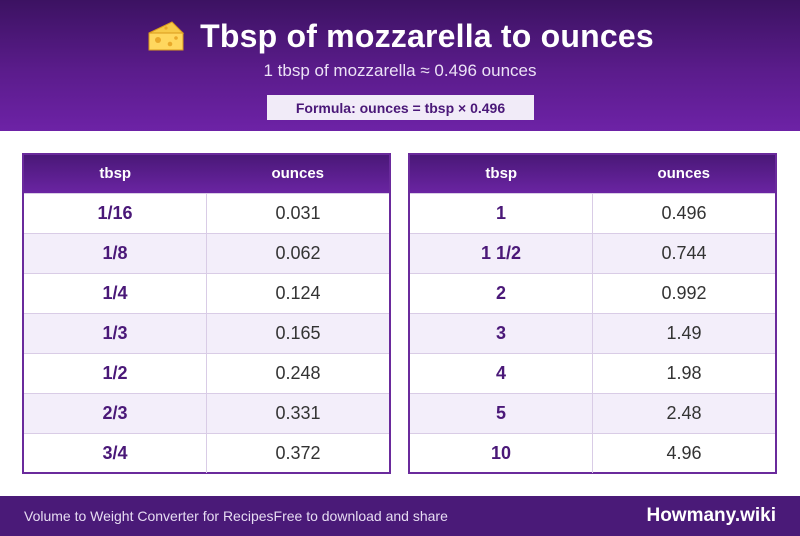 This screenshot has width=800, height=536. I want to click on title-row: Tbsp of mozzarella to ounces, so click(400, 36).